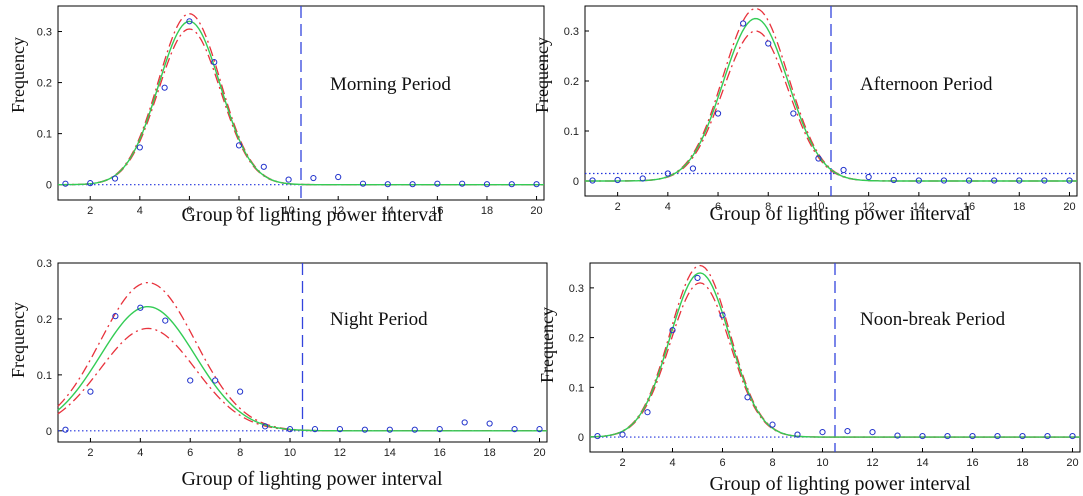 Image resolution: width=1083 pixels, height=496 pixels. I want to click on period-label: Noon-break Period, so click(933, 319).